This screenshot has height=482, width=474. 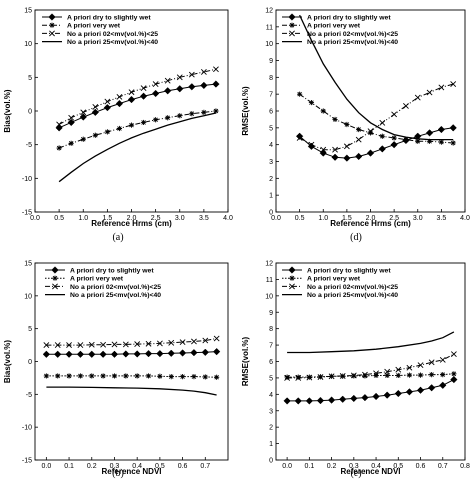 I want to click on x-tick-label: 0.2, so click(x=92, y=466).